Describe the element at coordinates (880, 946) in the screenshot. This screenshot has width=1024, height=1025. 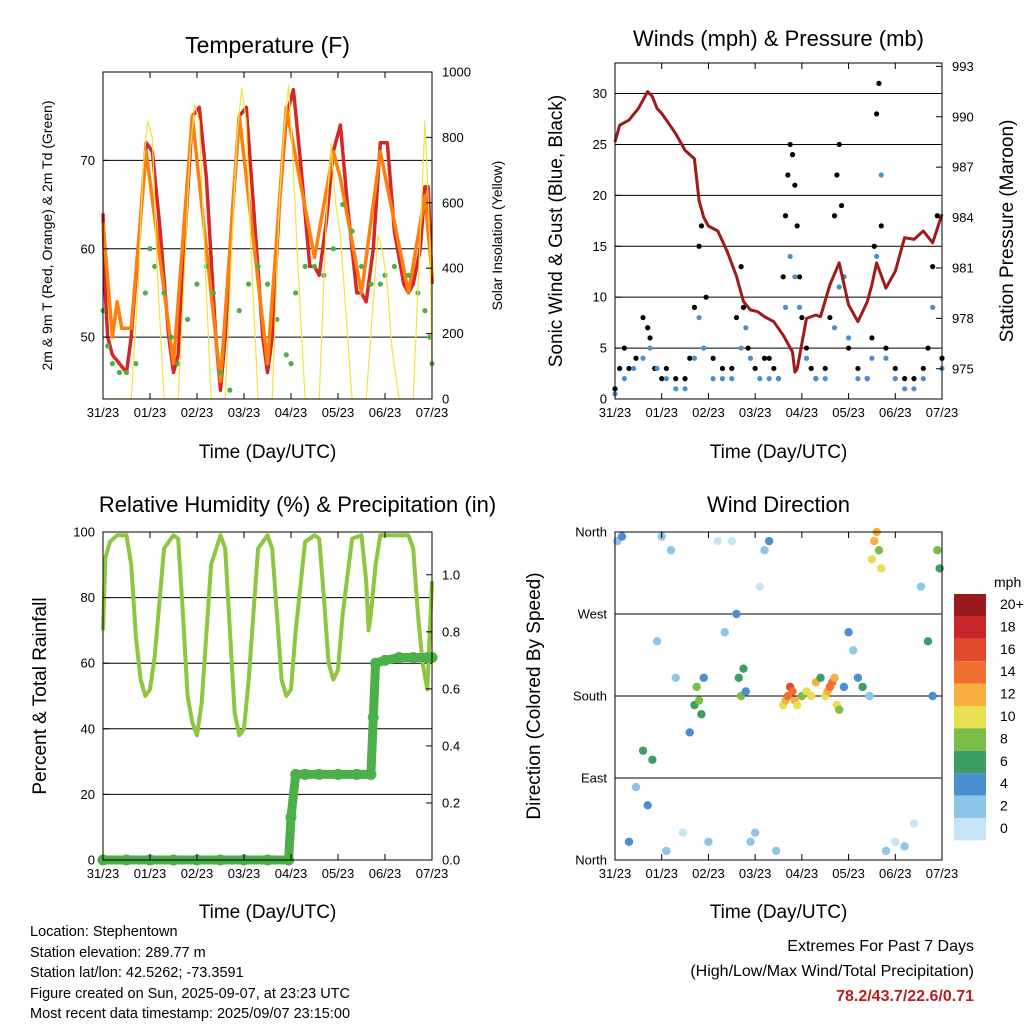
I see `extremes-title: Extremes For Past 7 Days` at that location.